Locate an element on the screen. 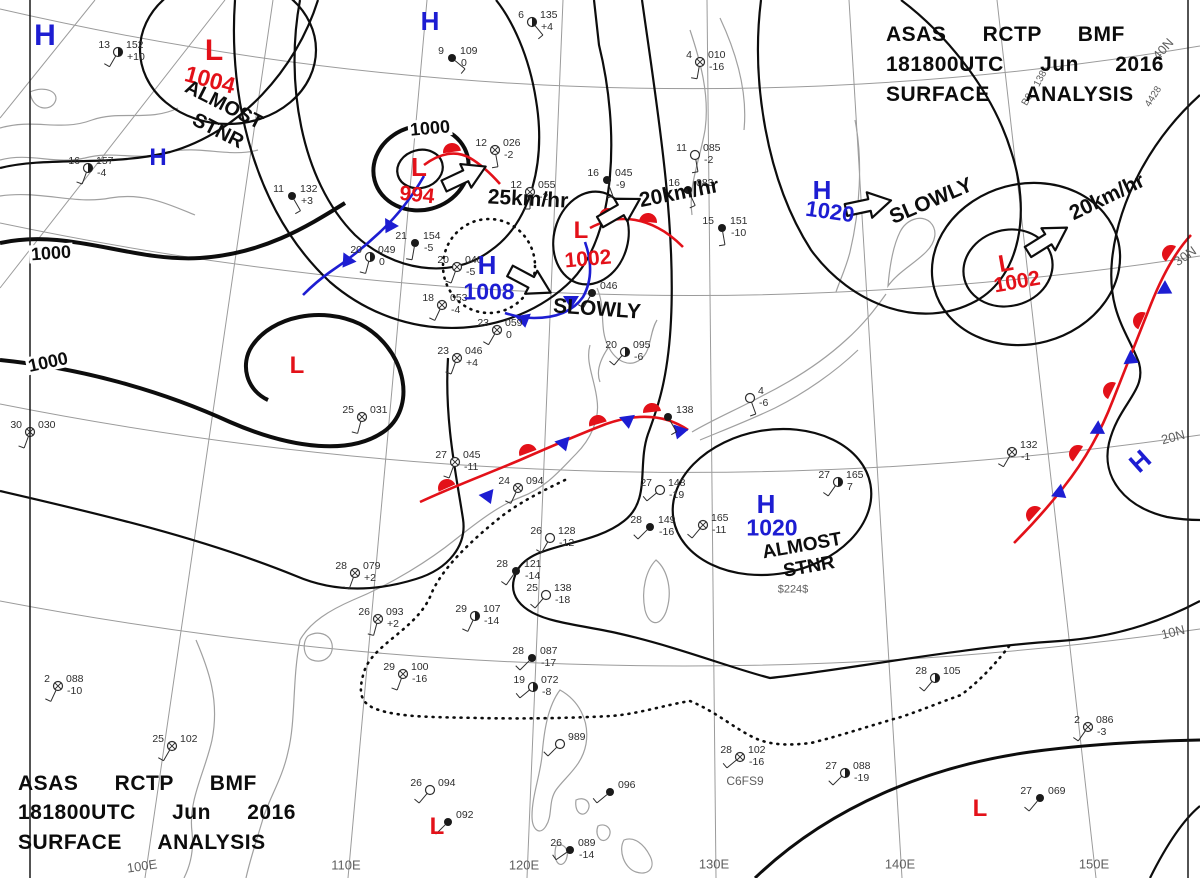 The image size is (1200, 878). station-tendency: -6 is located at coordinates (763, 403).